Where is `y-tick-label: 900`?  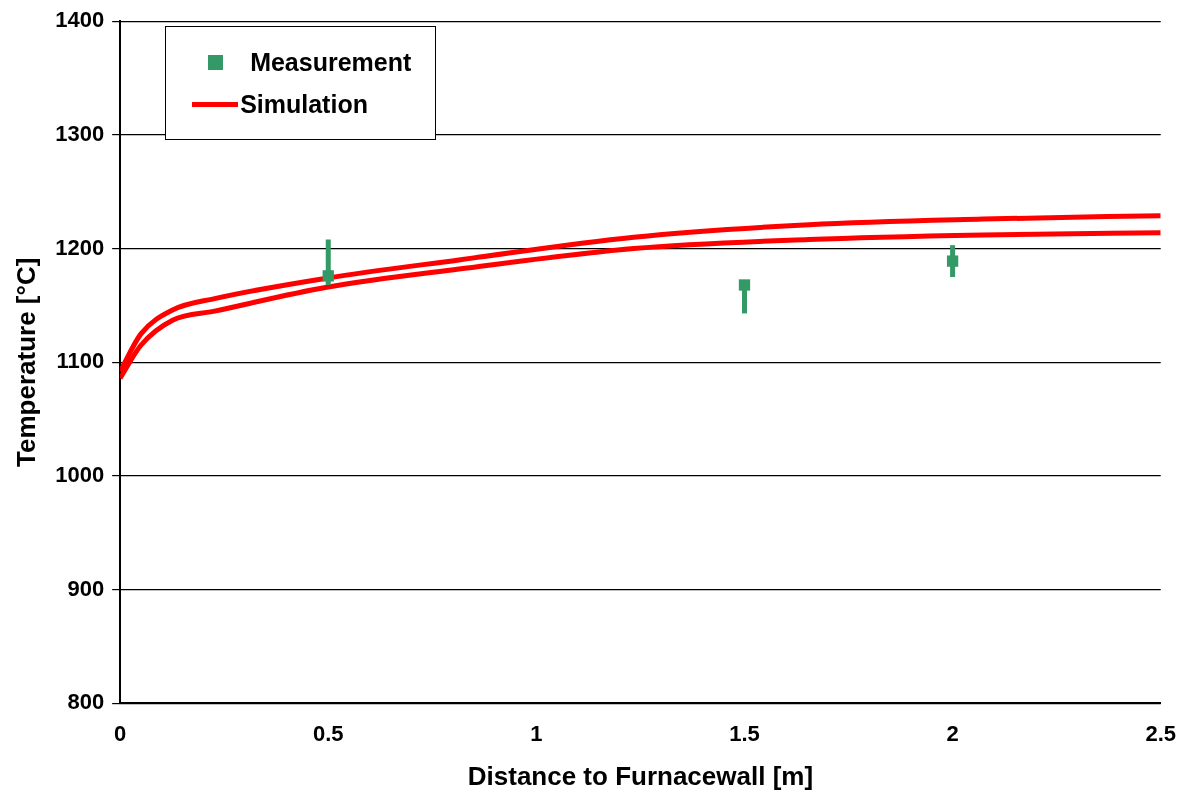 y-tick-label: 900 is located at coordinates (86, 588).